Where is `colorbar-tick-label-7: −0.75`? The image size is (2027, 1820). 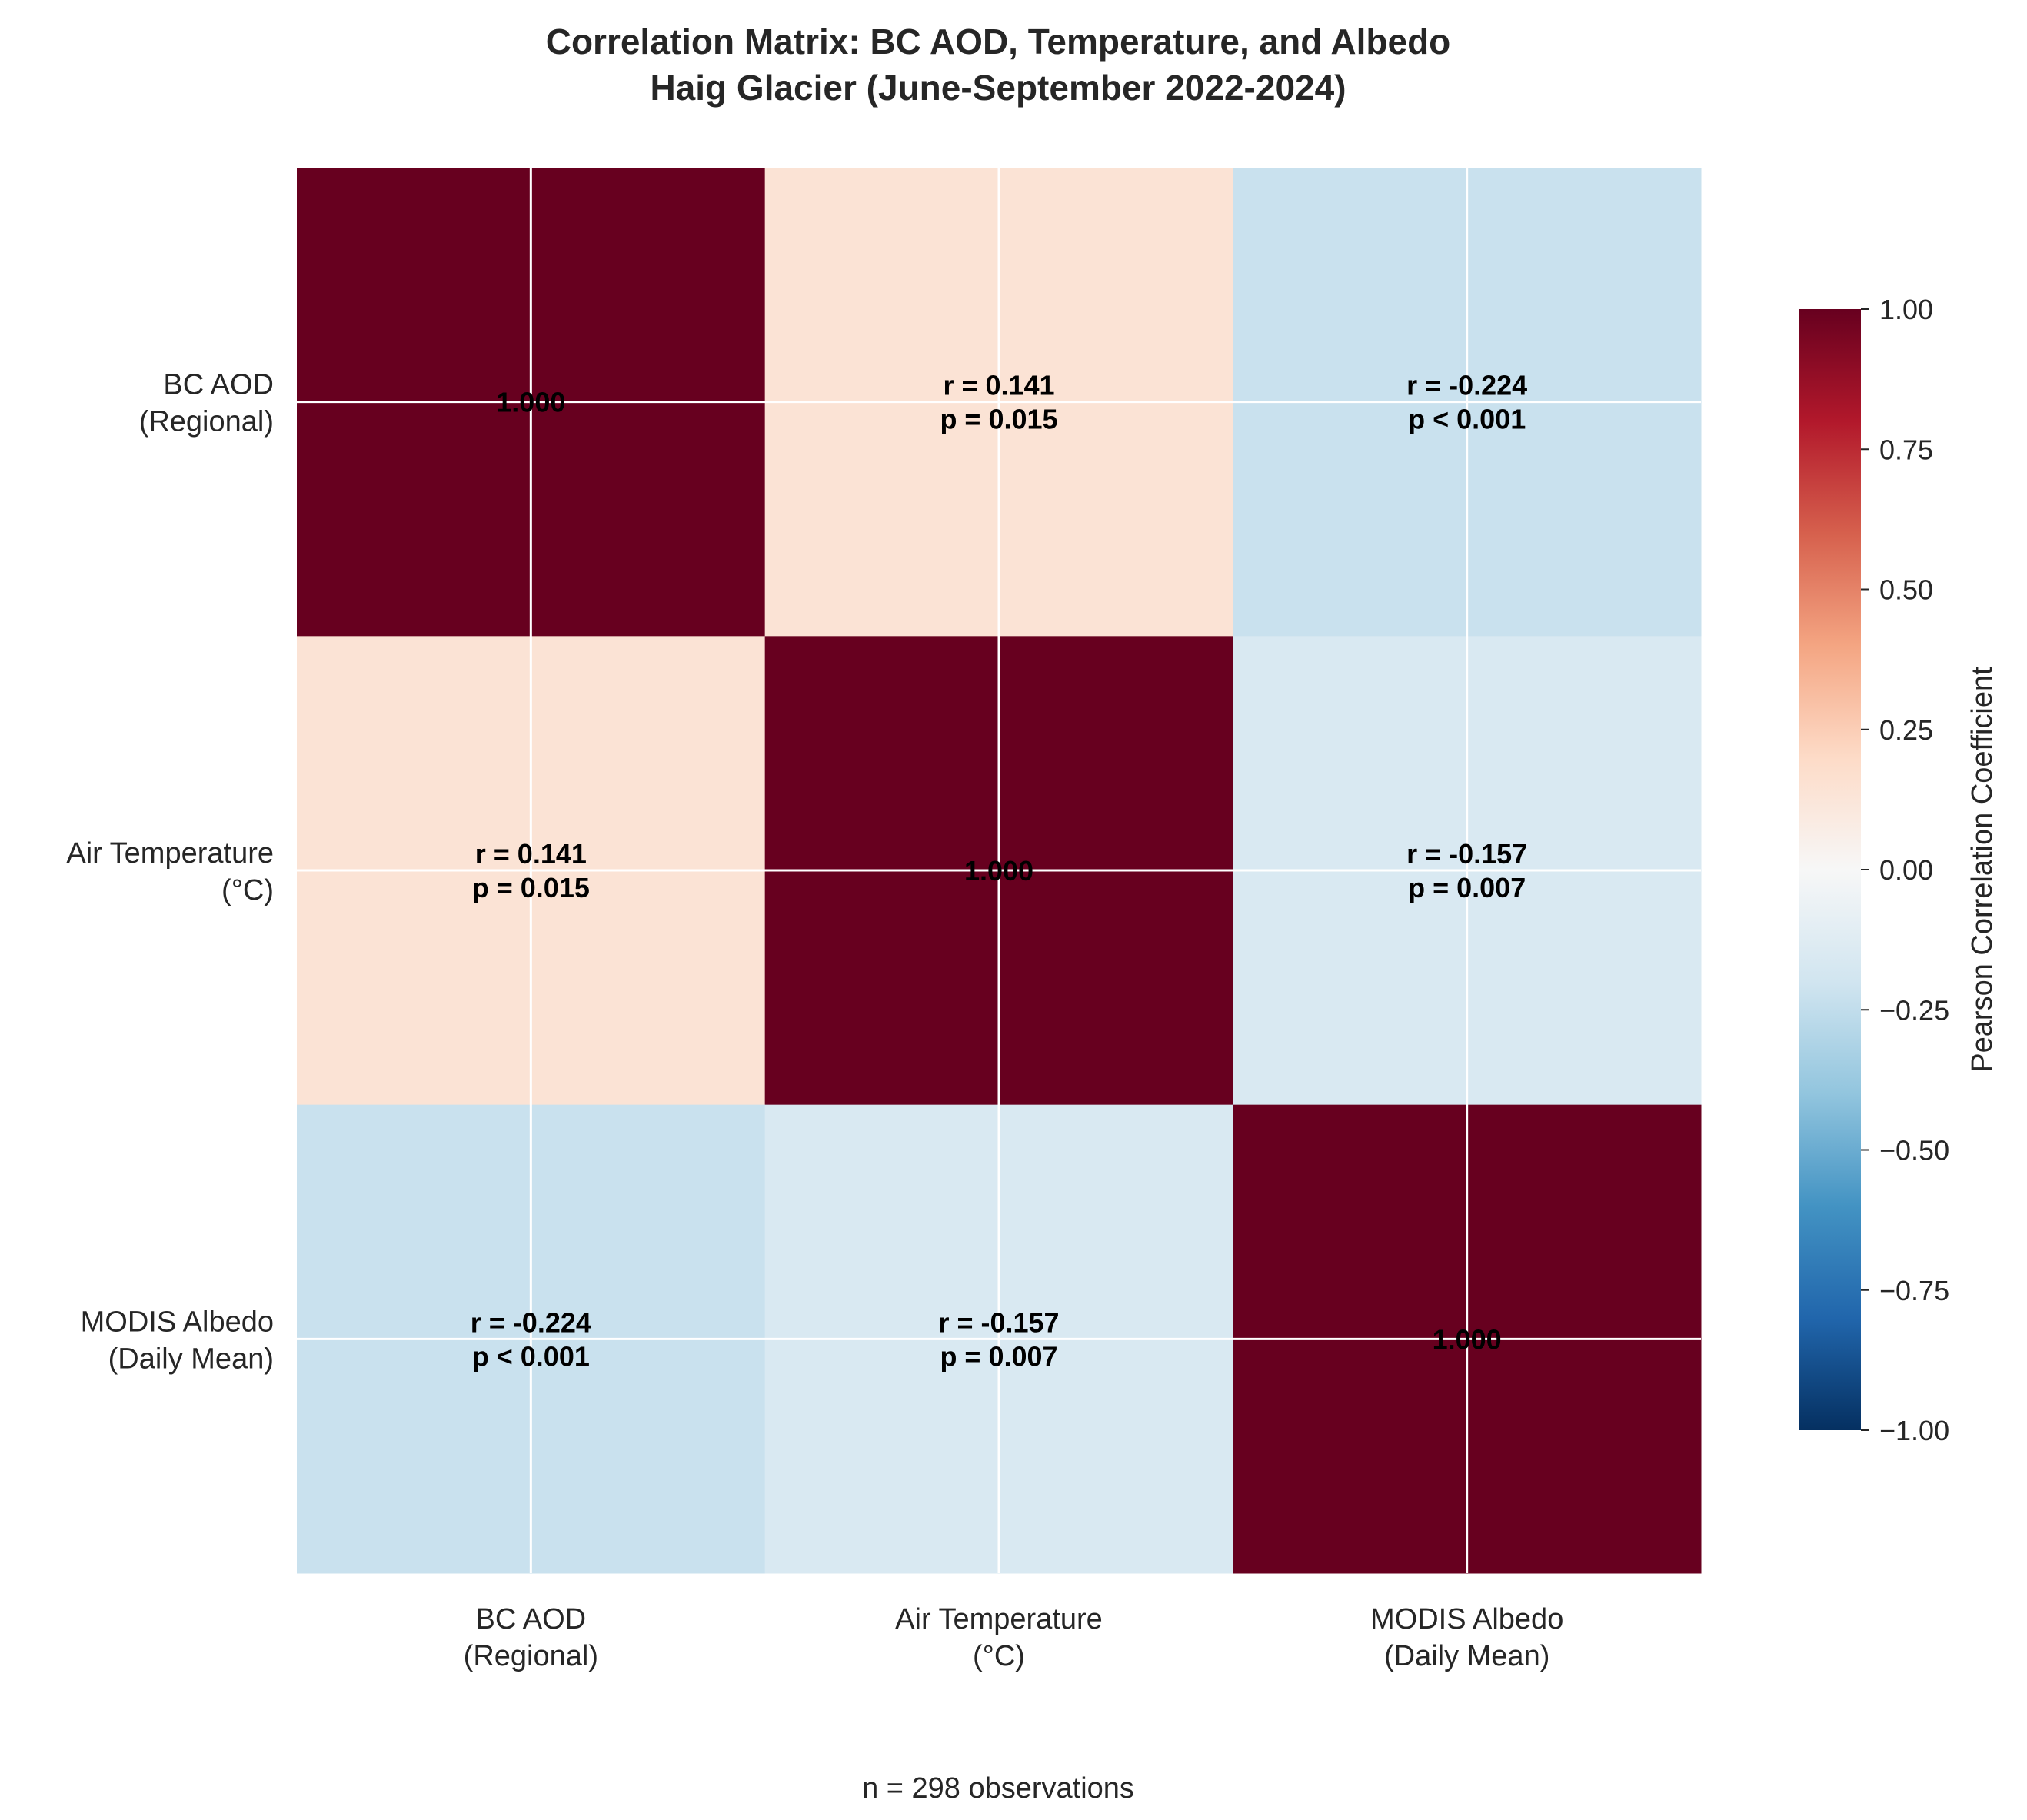 colorbar-tick-label-7: −0.75 is located at coordinates (1914, 1290).